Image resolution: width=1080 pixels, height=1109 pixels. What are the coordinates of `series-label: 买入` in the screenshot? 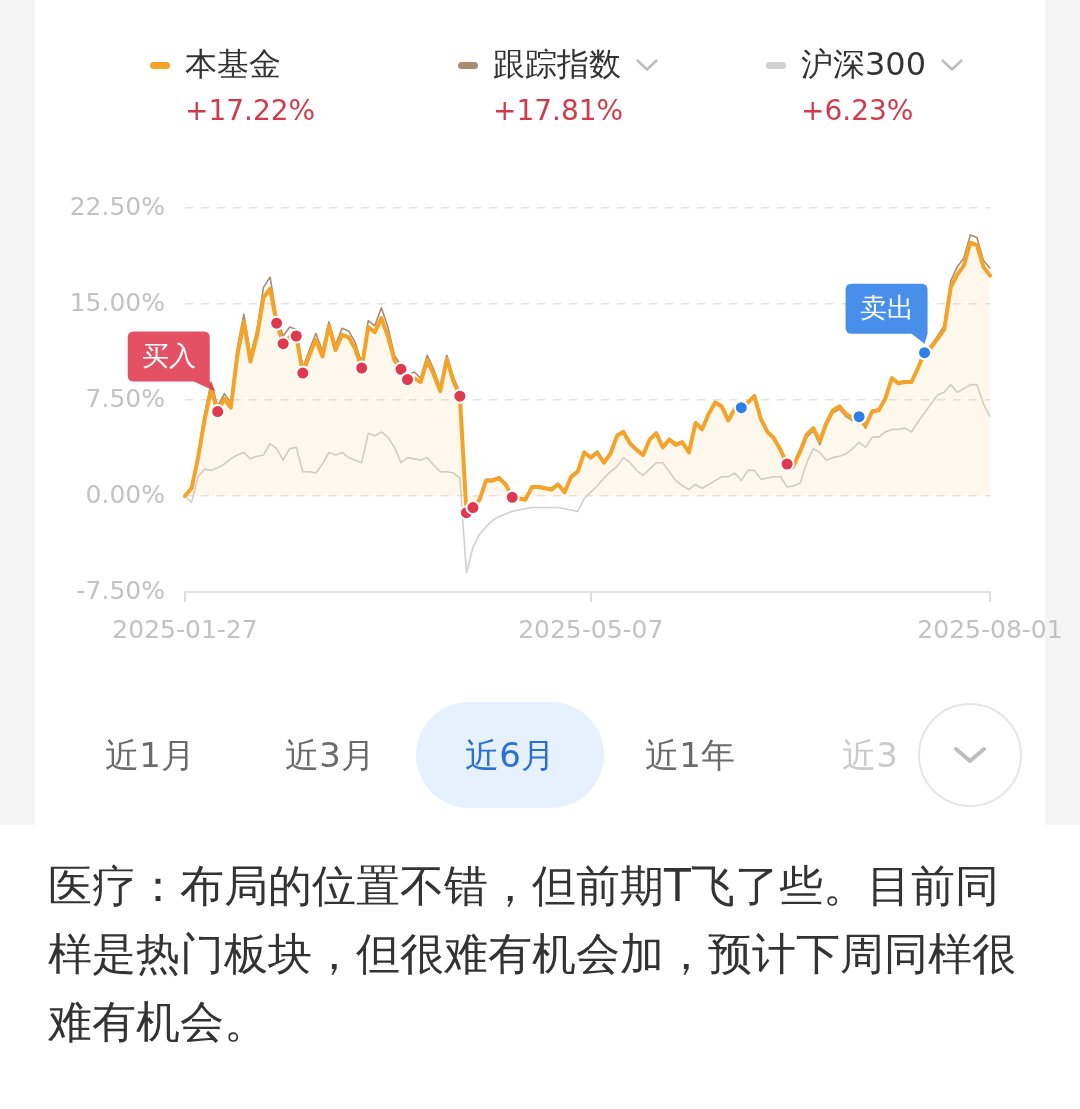 It's located at (168, 355).